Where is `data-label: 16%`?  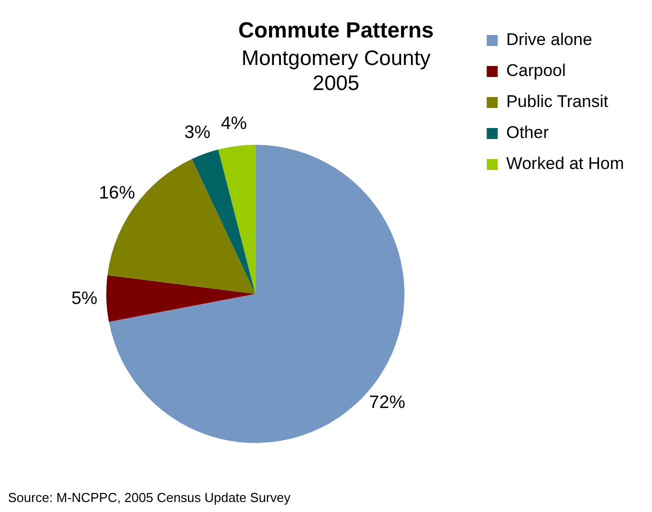
data-label: 16% is located at coordinates (116, 192).